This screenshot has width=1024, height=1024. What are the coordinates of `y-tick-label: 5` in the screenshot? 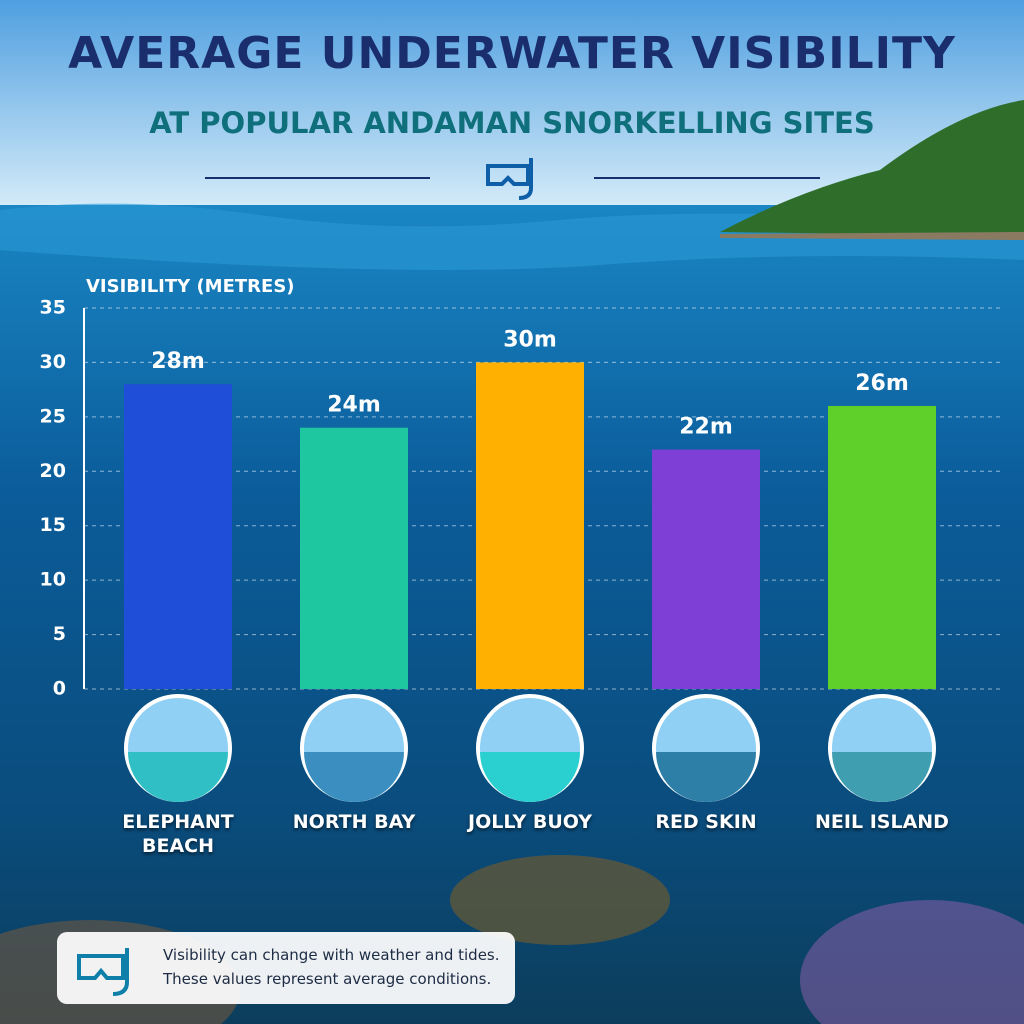 It's located at (59, 634).